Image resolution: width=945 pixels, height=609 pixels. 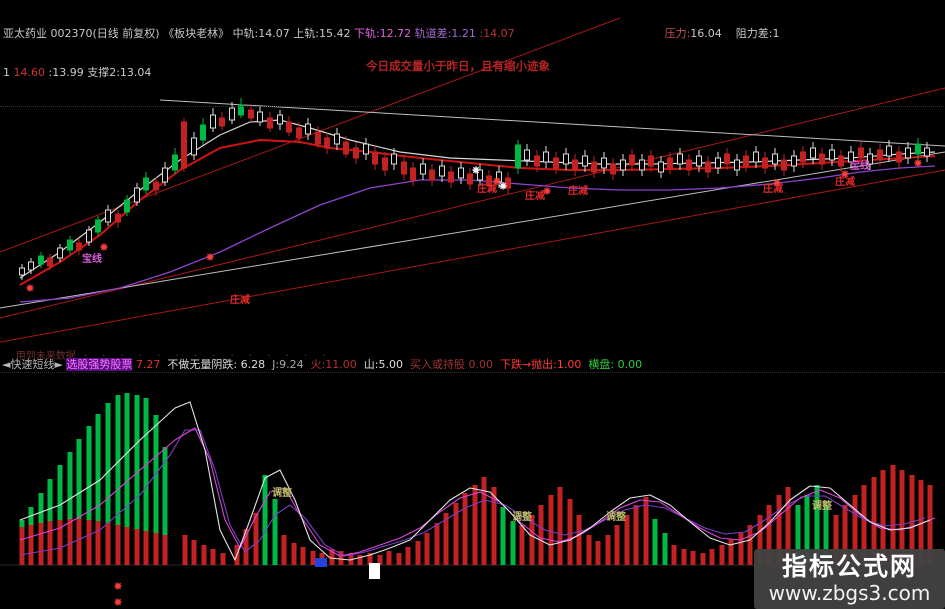 What do you see at coordinates (384, 33) in the screenshot?
I see `header-field-3: 下轨:12.72` at bounding box center [384, 33].